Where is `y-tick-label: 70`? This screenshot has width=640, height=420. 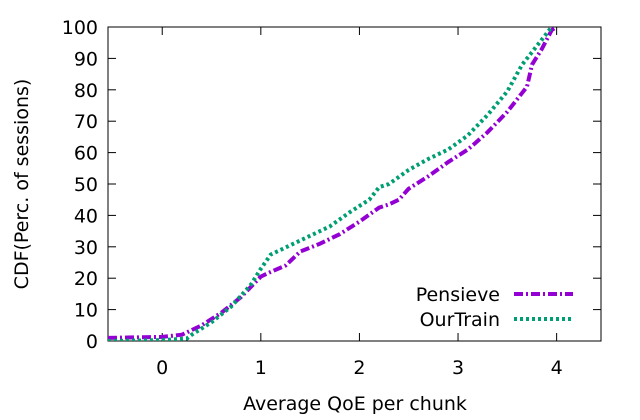
y-tick-label: 70 is located at coordinates (86, 122).